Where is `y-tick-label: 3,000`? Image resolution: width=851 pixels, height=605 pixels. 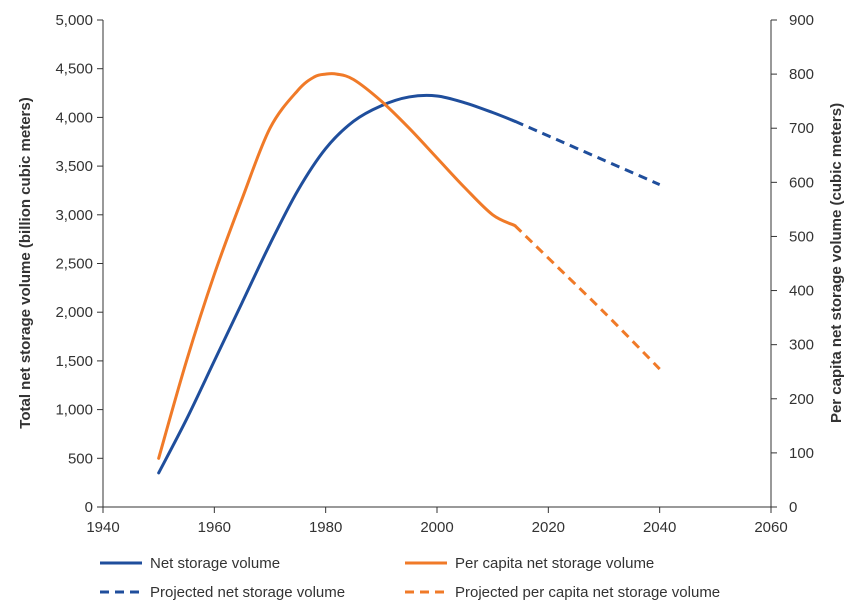 y-tick-label: 3,000 is located at coordinates (74, 215).